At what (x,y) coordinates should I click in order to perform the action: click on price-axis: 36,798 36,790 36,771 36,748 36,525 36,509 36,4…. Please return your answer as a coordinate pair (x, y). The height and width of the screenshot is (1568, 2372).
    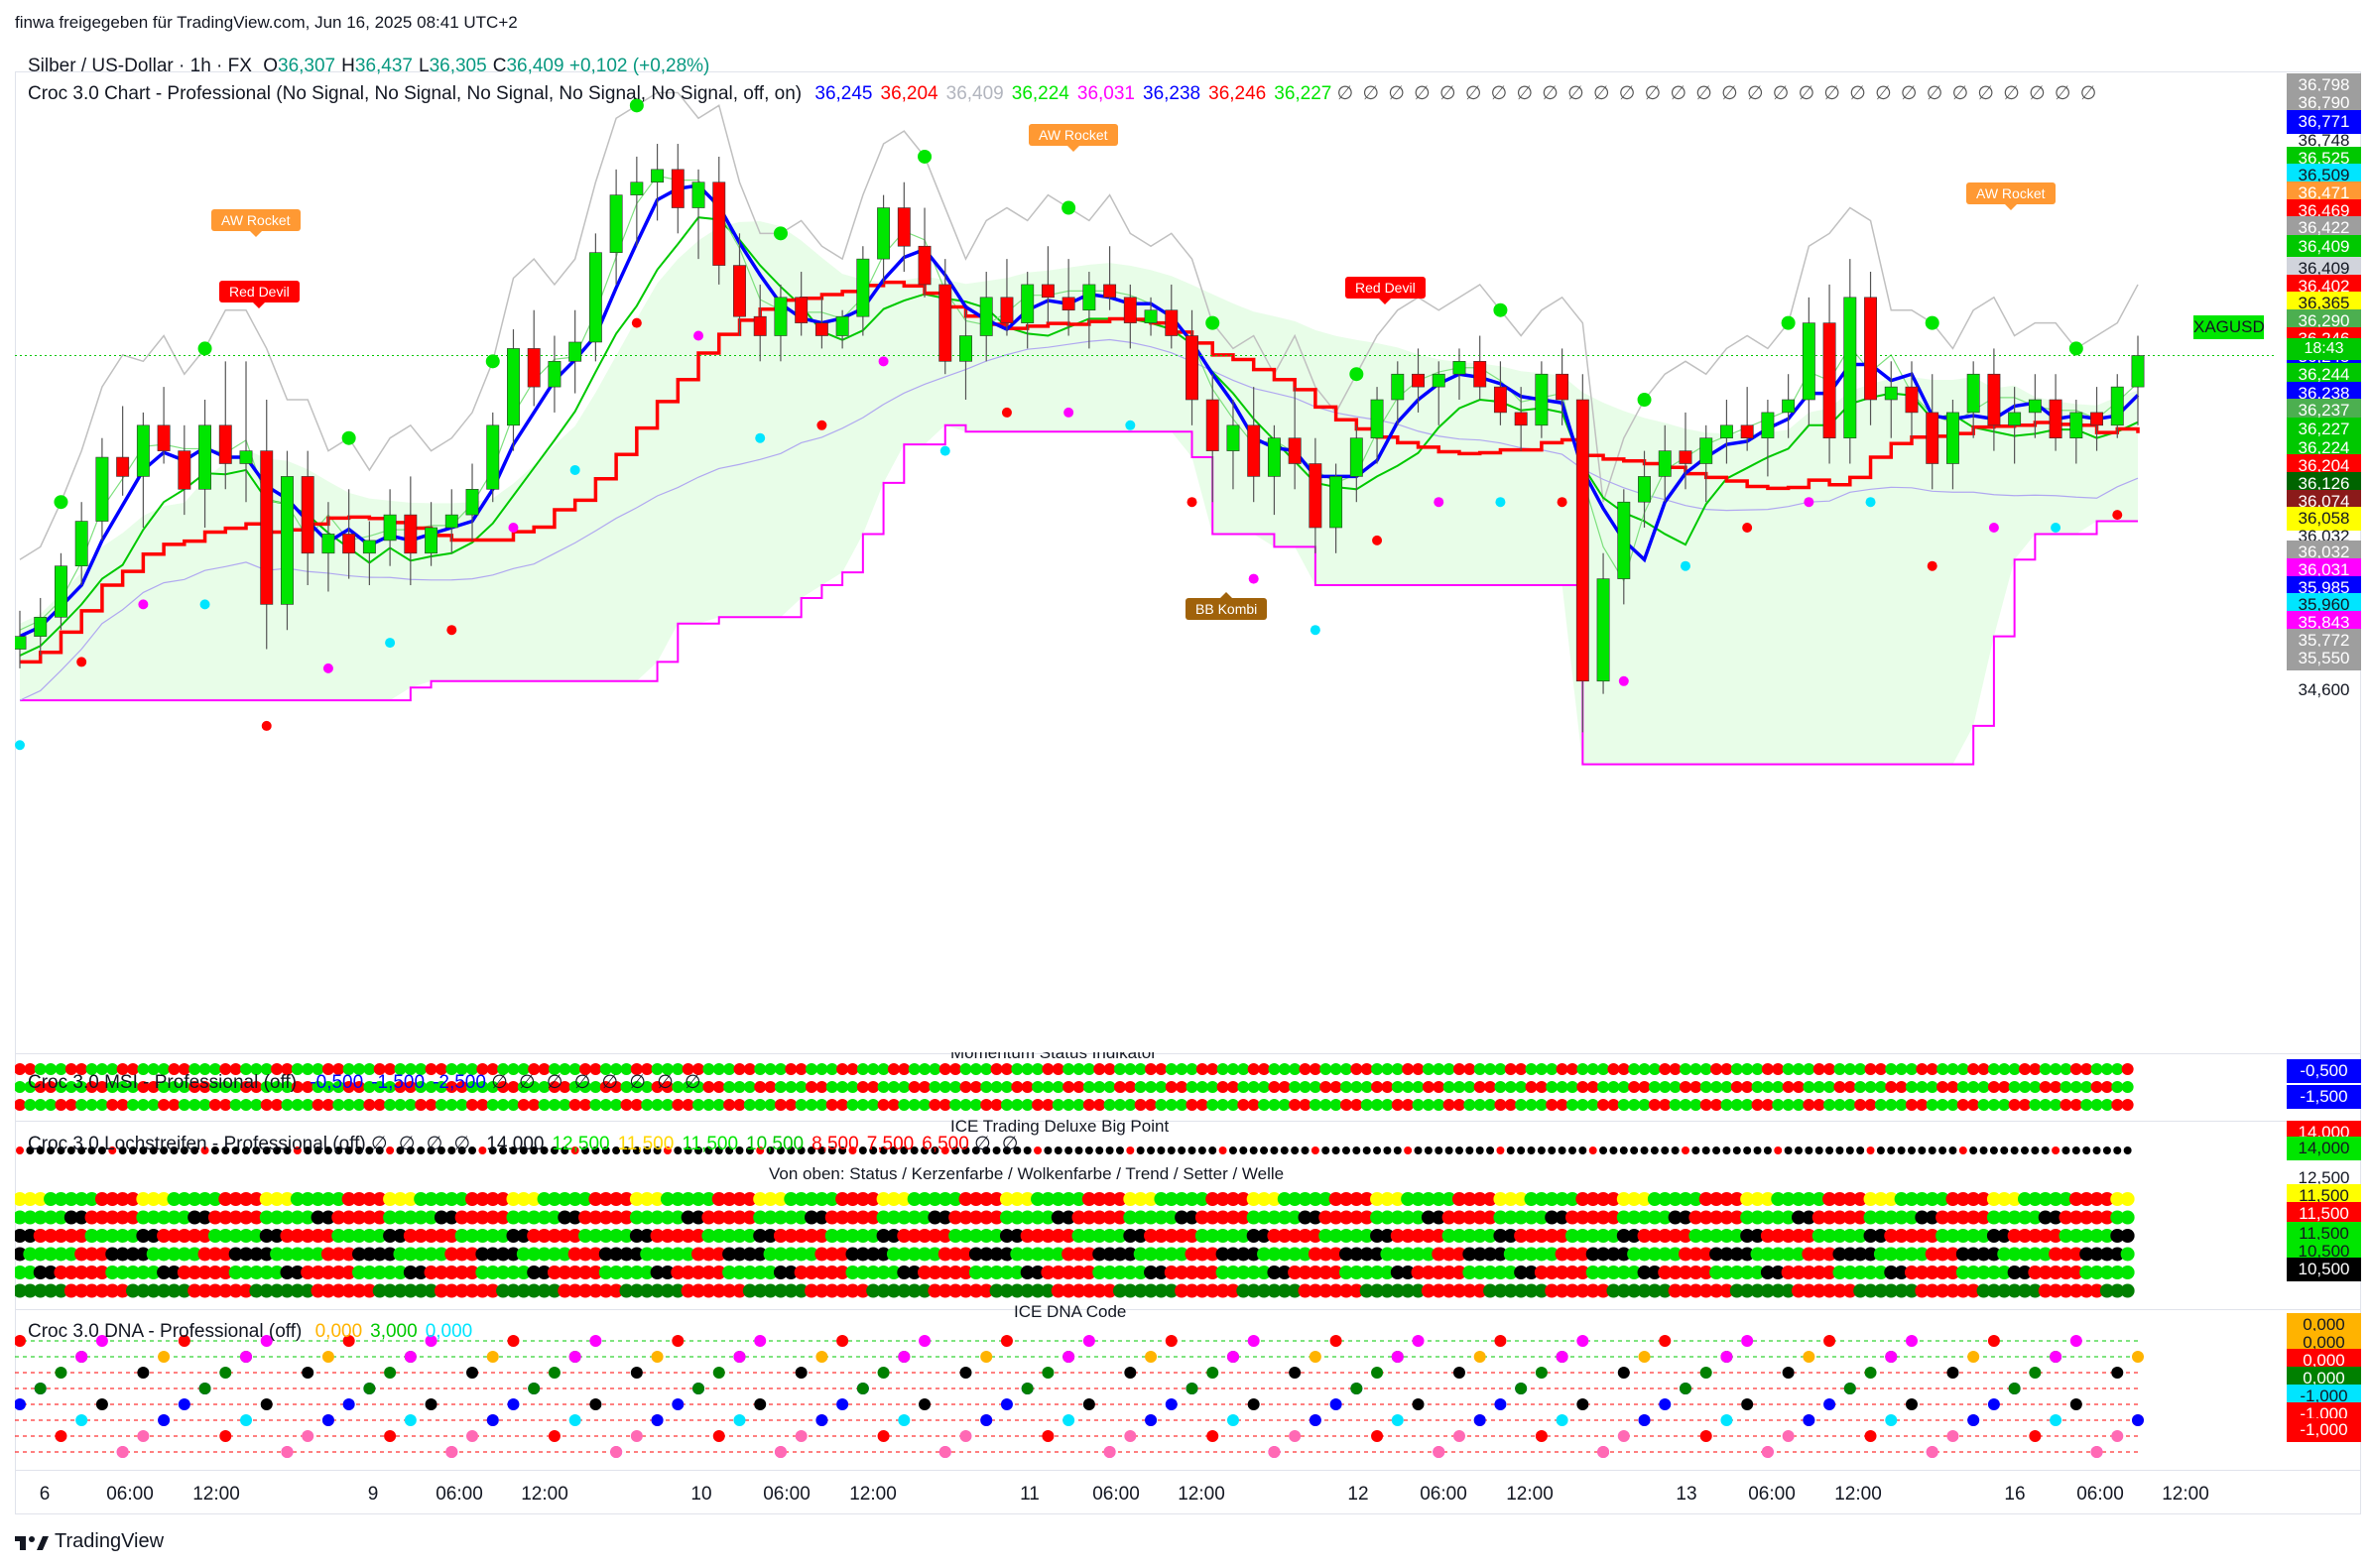
    Looking at the image, I should click on (2321, 567).